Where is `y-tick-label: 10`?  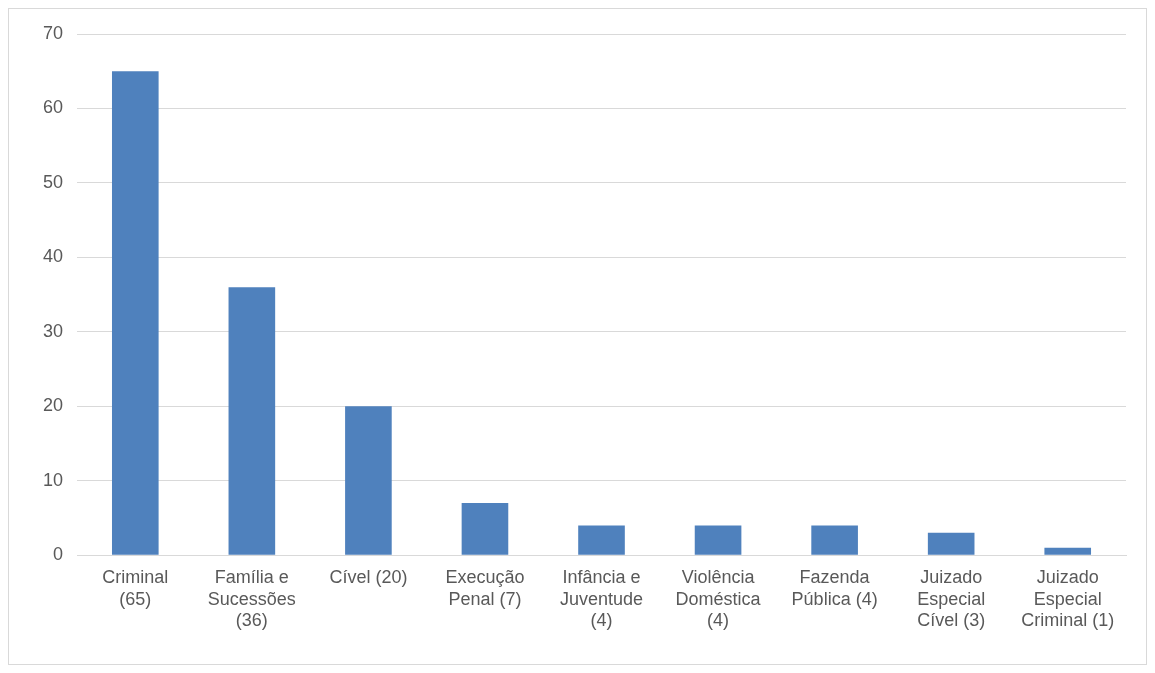
y-tick-label: 10 is located at coordinates (53, 479).